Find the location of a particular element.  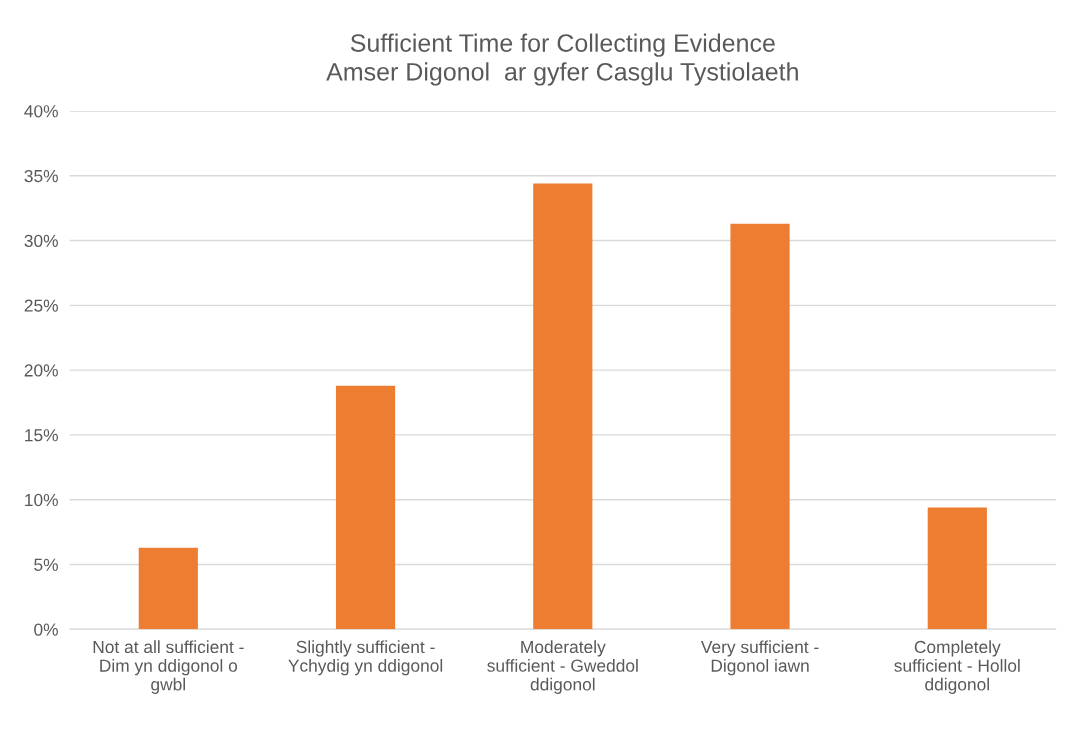

y-tick-label: 5% is located at coordinates (46, 564).